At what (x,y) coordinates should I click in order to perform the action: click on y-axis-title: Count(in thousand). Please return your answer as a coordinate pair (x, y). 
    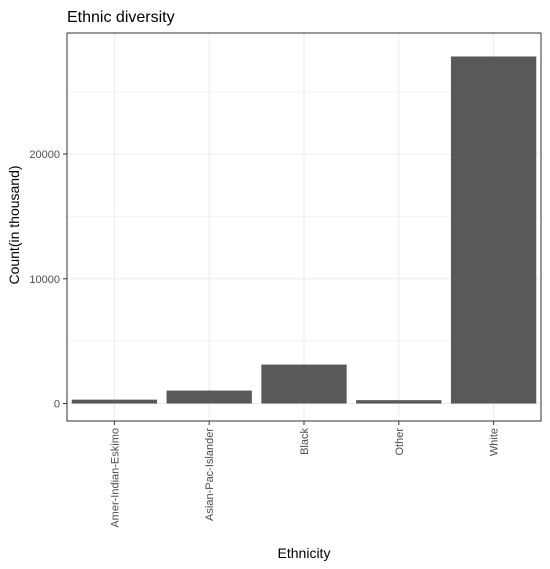
    Looking at the image, I should click on (14, 224).